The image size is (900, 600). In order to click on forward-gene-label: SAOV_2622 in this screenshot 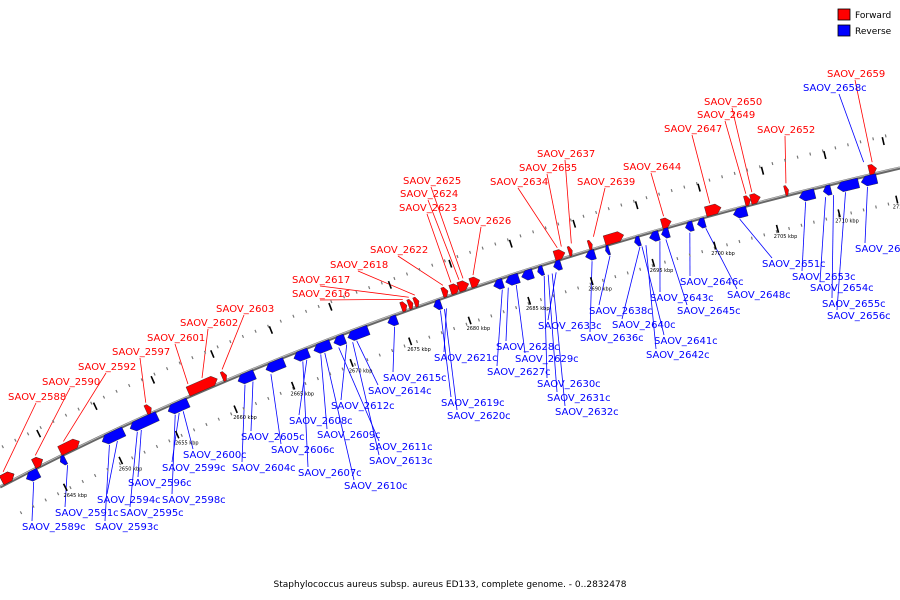, I will do `click(399, 250)`.